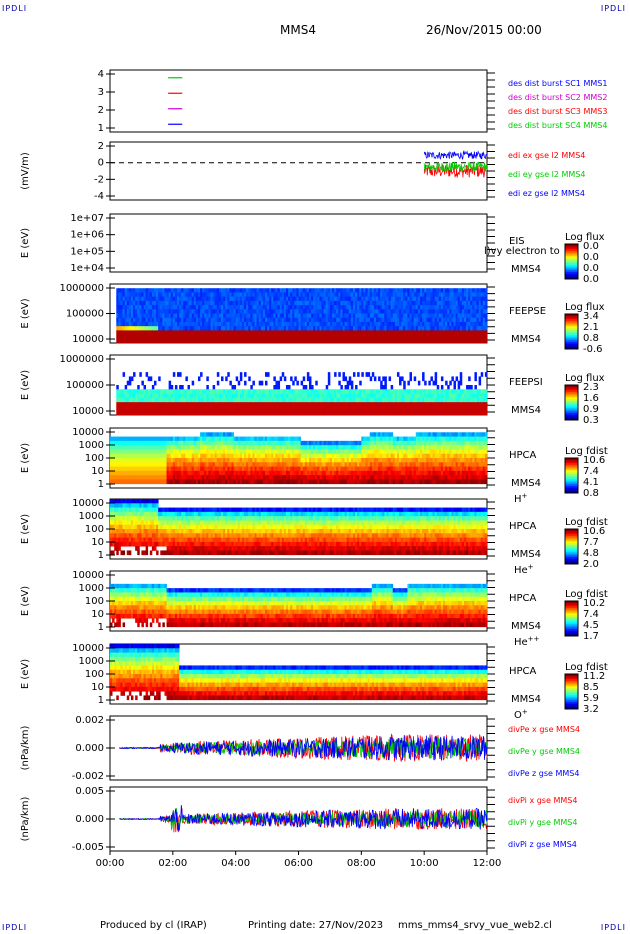 Image resolution: width=630 pixels, height=934 pixels. Describe the element at coordinates (585, 307) in the screenshot. I see `colorbar-title: Log flux` at that location.